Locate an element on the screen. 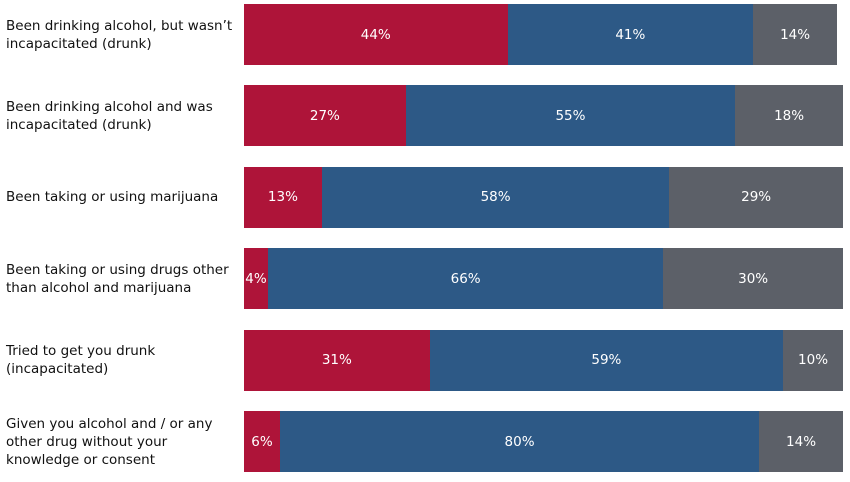 This screenshot has width=850, height=482. data-label: 29% is located at coordinates (756, 197).